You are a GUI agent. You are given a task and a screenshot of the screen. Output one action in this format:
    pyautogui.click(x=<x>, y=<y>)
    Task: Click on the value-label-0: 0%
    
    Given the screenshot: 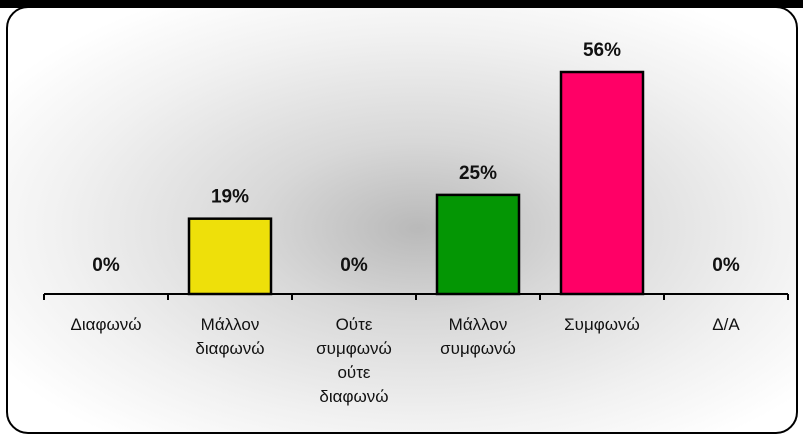 What is the action you would take?
    pyautogui.click(x=106, y=265)
    